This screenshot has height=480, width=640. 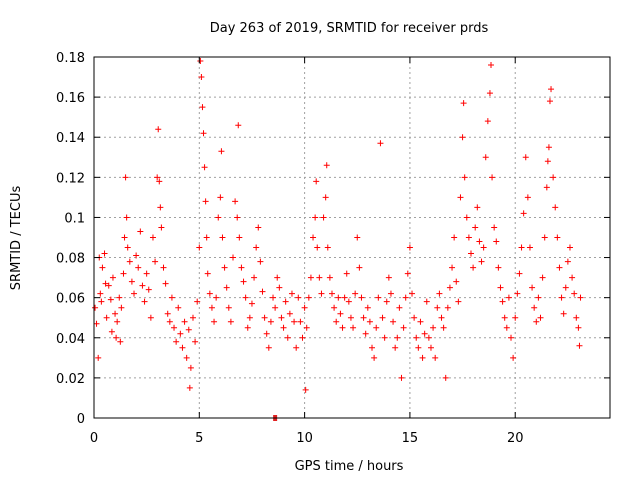 I want to click on x-tick-label: 5, so click(x=199, y=438).